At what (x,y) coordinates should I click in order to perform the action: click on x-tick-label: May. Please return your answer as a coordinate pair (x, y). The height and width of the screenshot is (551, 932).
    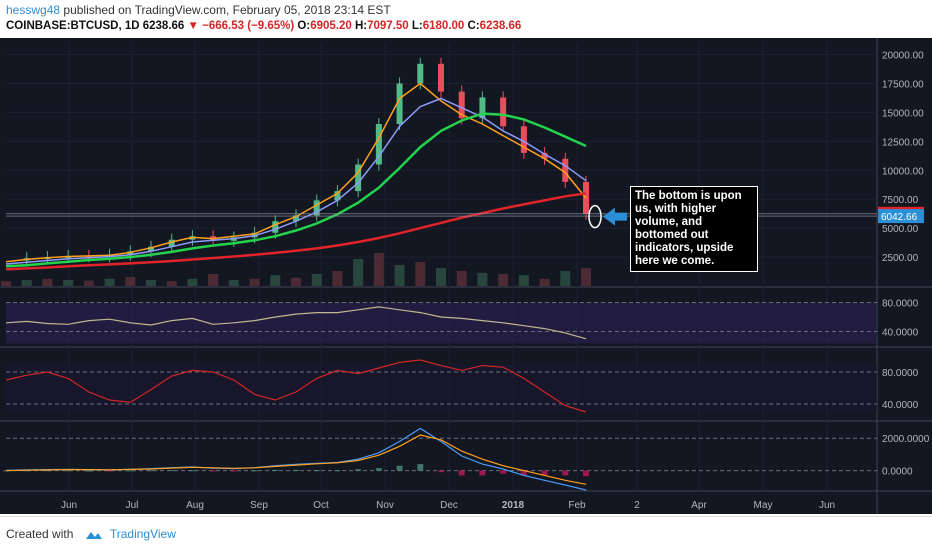
    Looking at the image, I should click on (763, 505).